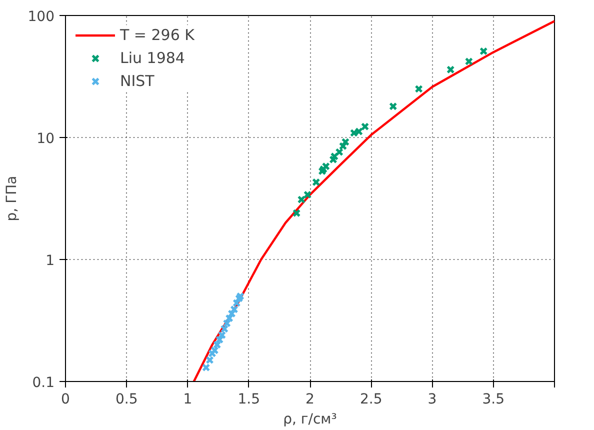  What do you see at coordinates (50, 261) in the screenshot?
I see `y-tick-label: 1` at bounding box center [50, 261].